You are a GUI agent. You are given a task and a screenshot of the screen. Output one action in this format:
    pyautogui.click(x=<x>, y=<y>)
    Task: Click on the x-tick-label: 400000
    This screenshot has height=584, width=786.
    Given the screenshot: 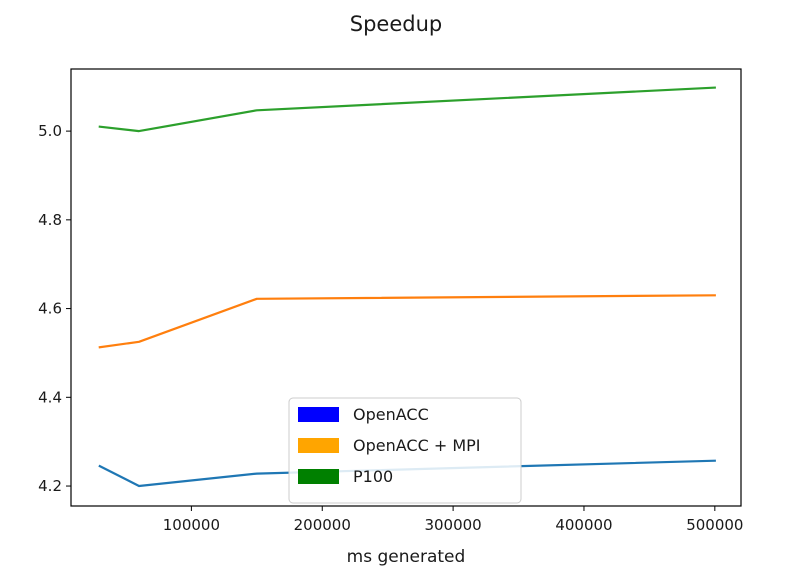 What is the action you would take?
    pyautogui.click(x=583, y=525)
    